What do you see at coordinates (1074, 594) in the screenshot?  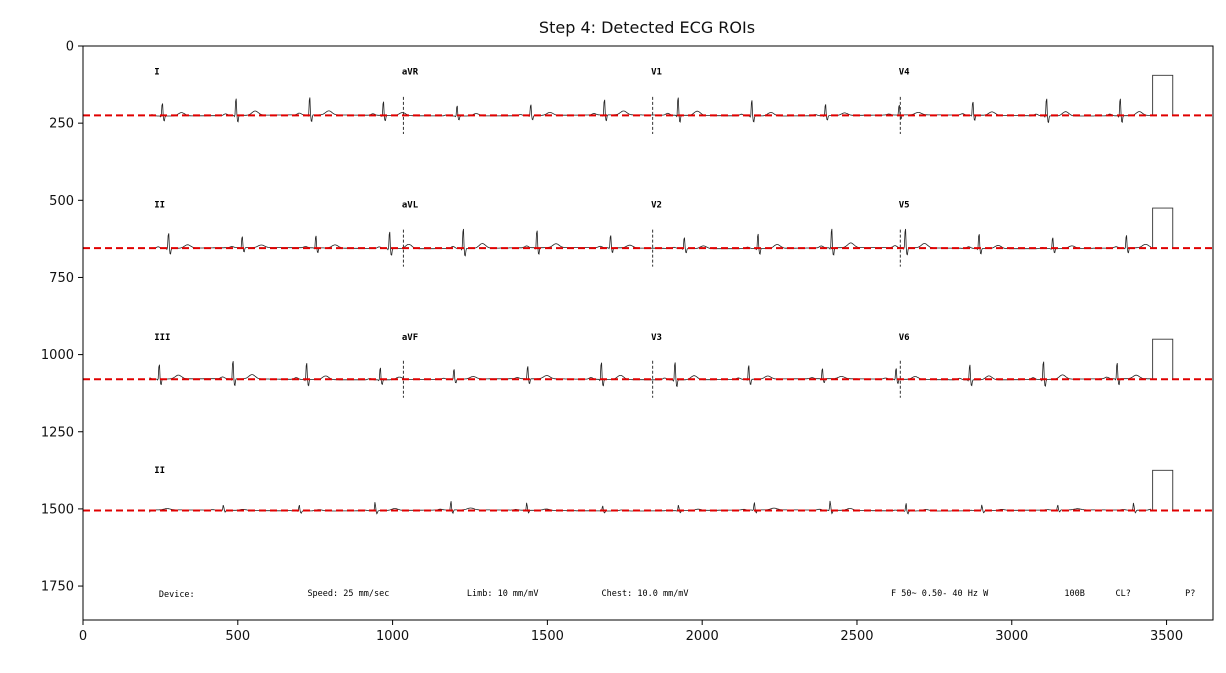 I see `footer-label: 100B` at bounding box center [1074, 594].